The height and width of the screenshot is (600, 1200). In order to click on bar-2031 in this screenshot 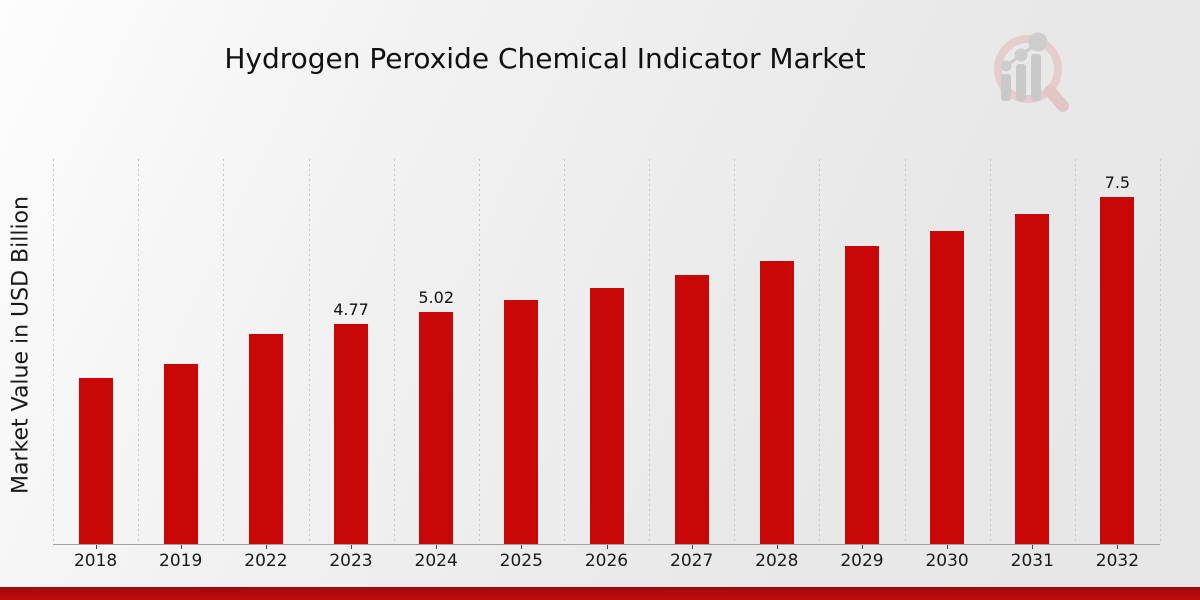, I will do `click(1032, 378)`.